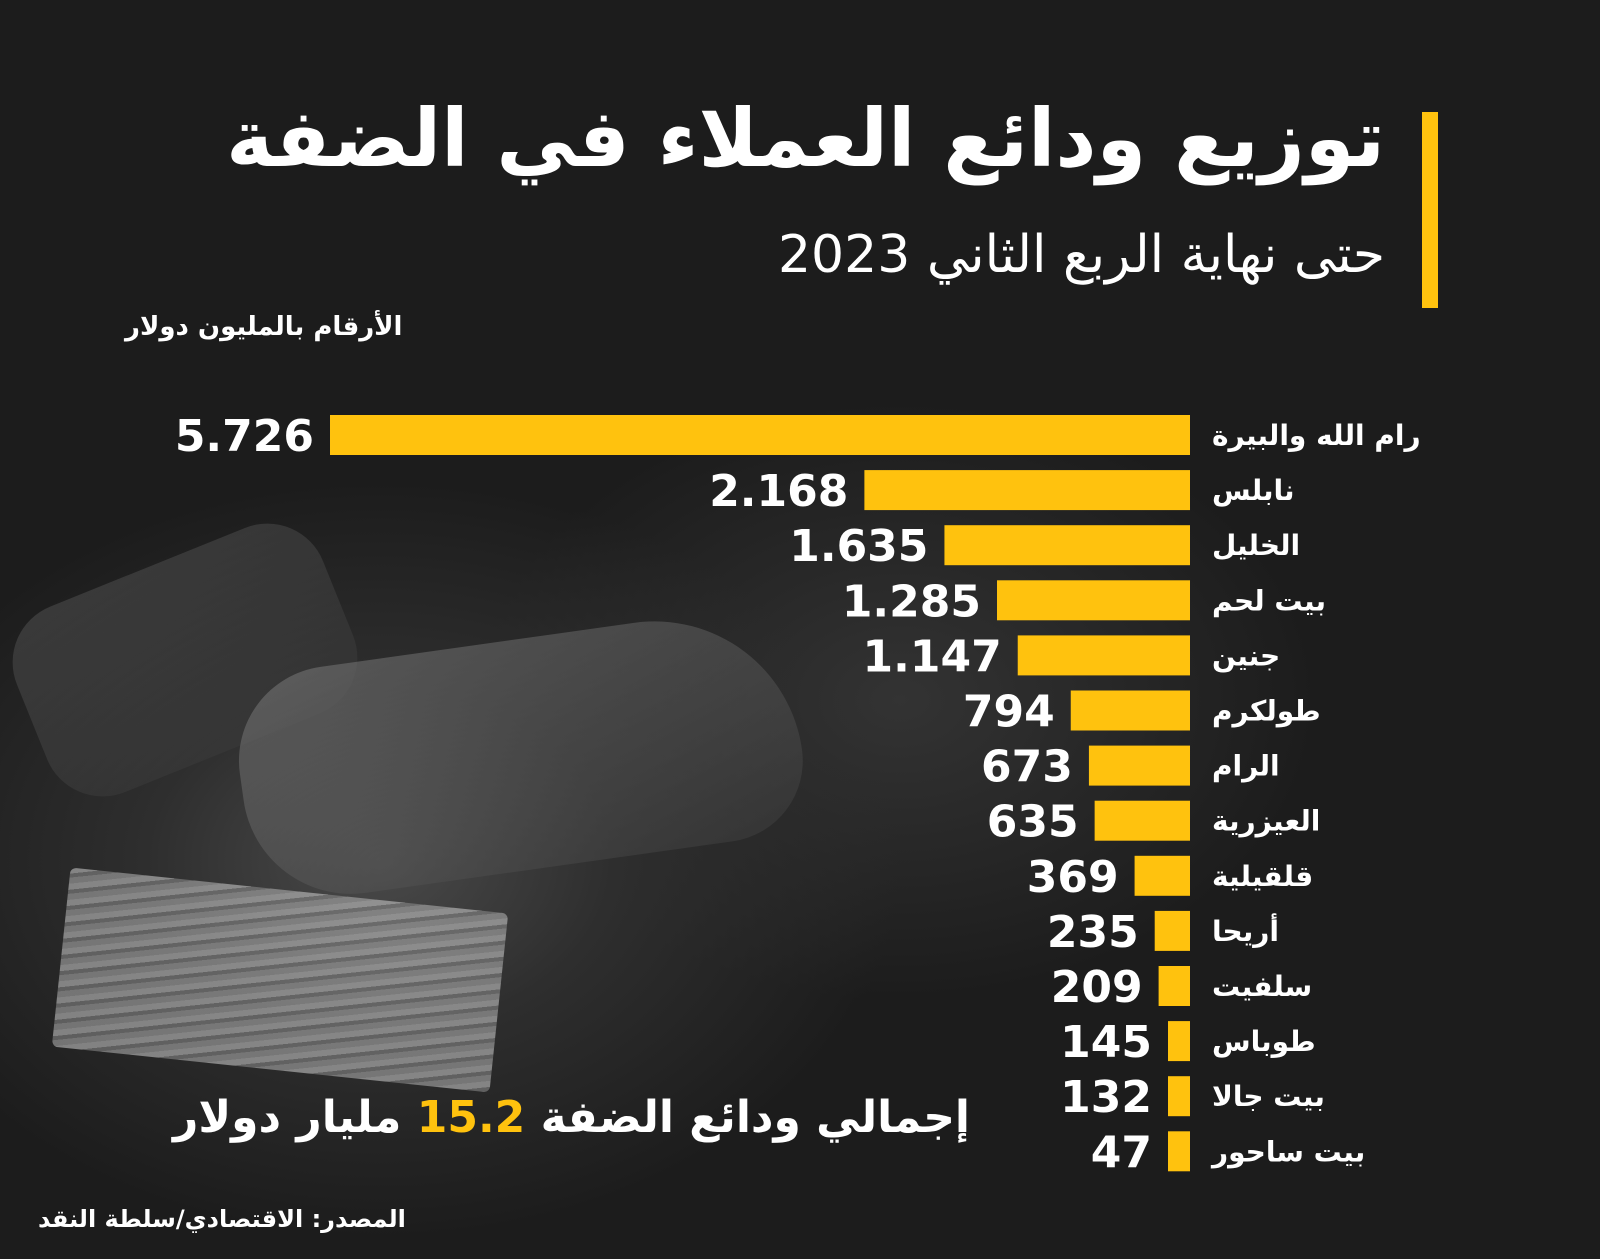 The height and width of the screenshot is (1259, 1600). Describe the element at coordinates (755, 1117) in the screenshot. I see `total-prefix: إجمالي ودائع الضفة` at that location.